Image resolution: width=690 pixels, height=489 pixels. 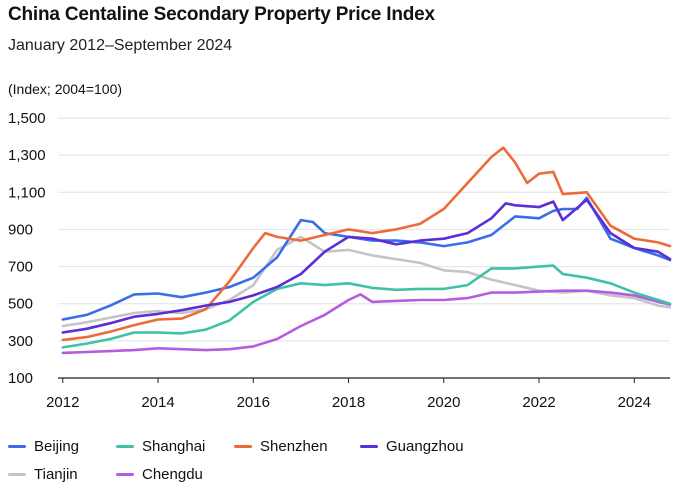 I want to click on series-line-chengdu, so click(x=366, y=322).